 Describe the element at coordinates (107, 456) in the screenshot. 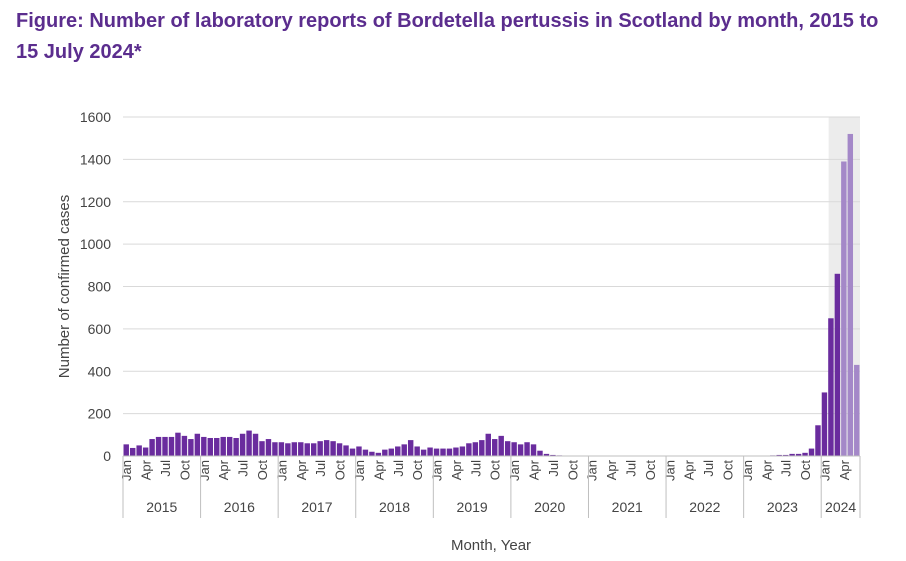

I see `y-tick-label: 0` at that location.